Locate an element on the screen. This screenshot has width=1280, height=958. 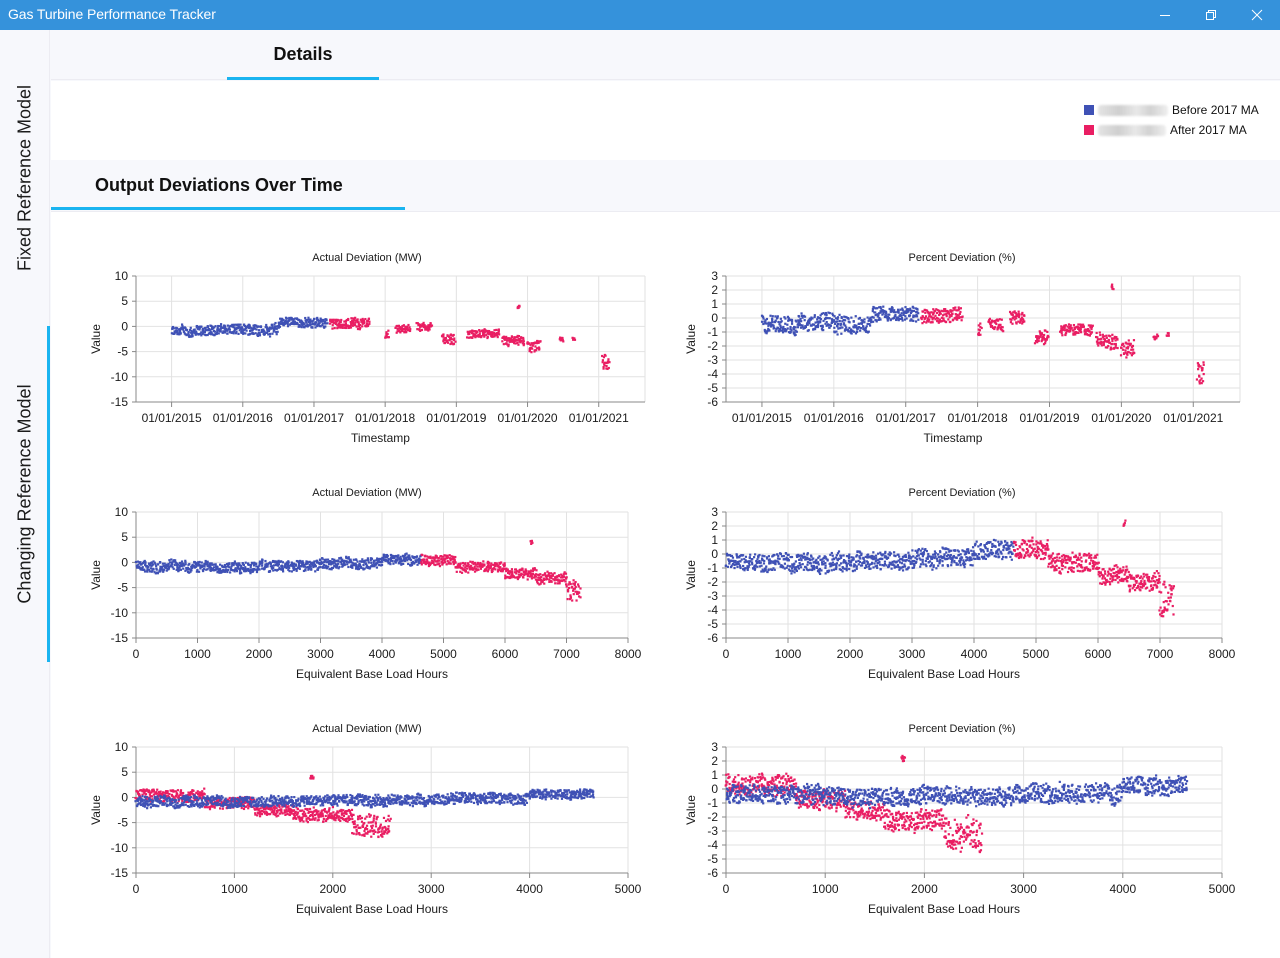
y-tick-label: -10 is located at coordinates (120, 613).